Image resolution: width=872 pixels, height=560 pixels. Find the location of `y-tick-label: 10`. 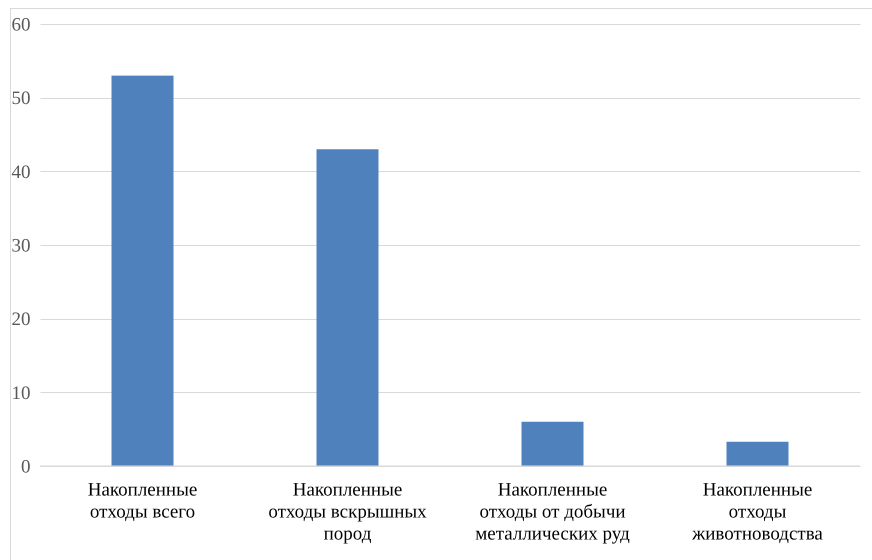

y-tick-label: 10 is located at coordinates (21, 393).